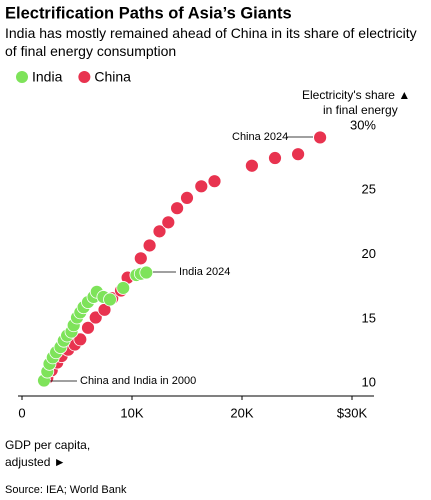  What do you see at coordinates (47, 445) in the screenshot?
I see `x-axis-label: GDP per capita,` at bounding box center [47, 445].